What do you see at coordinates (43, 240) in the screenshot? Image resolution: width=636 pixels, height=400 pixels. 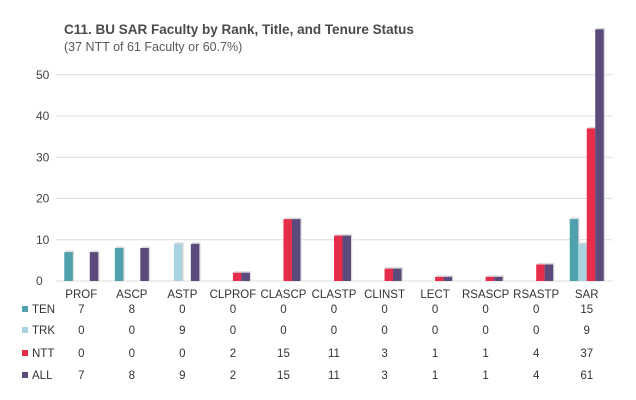 I see `y-tick-label: 10` at bounding box center [43, 240].